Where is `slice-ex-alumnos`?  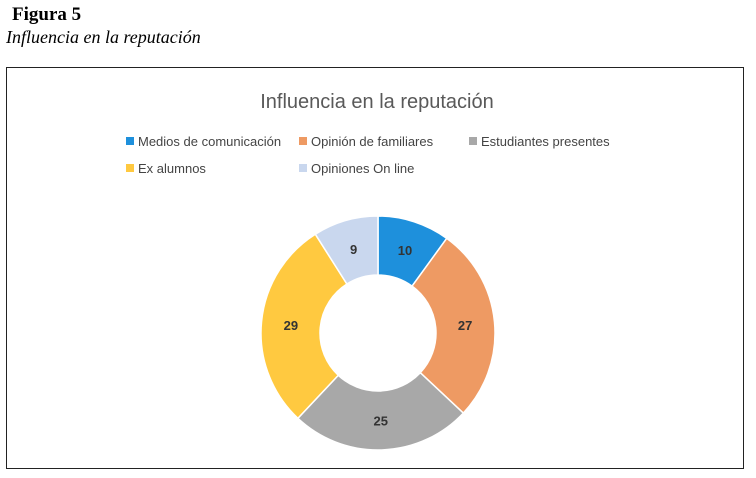
slice-ex-alumnos is located at coordinates (304, 326).